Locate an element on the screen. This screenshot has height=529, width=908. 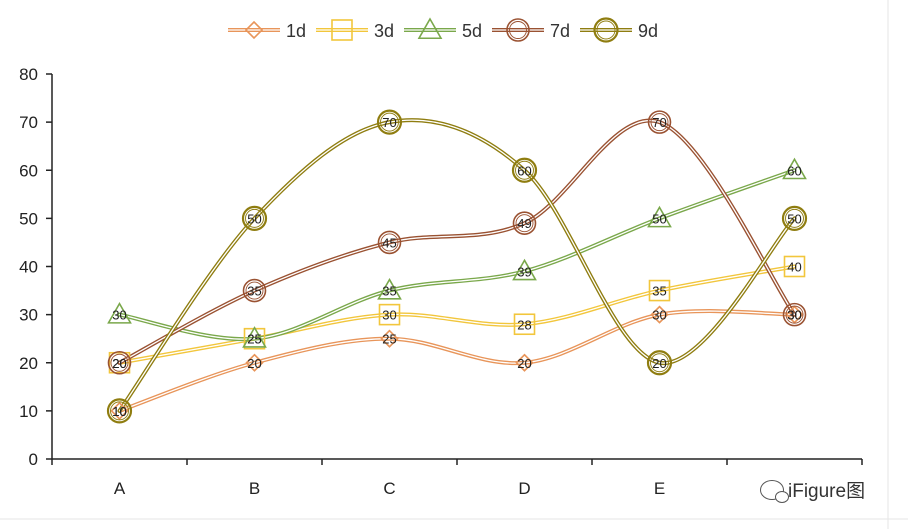
legend-marker-9d is located at coordinates (606, 30).